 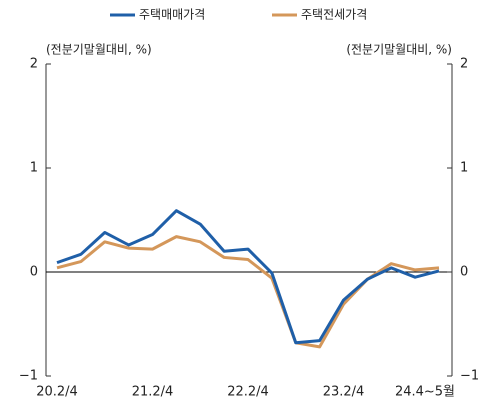 I want to click on y2-tick-label: 0, so click(x=464, y=272).